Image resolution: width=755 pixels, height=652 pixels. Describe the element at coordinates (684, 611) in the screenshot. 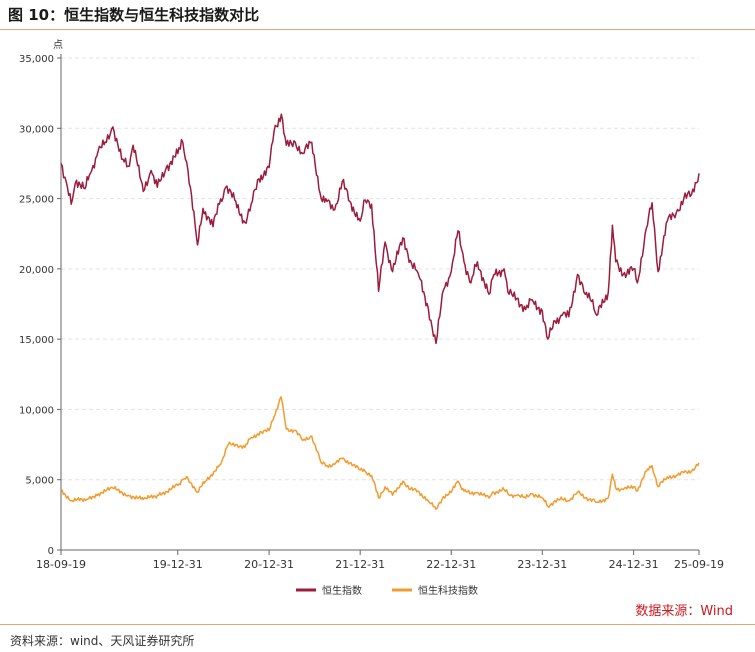

I see `data-source-note: 数据来源：Wind` at that location.